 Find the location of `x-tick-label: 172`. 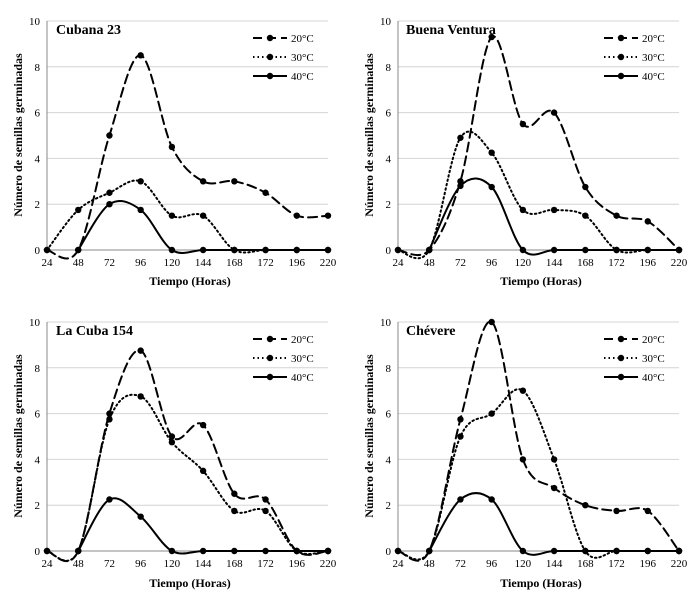

x-tick-label: 172 is located at coordinates (265, 263).